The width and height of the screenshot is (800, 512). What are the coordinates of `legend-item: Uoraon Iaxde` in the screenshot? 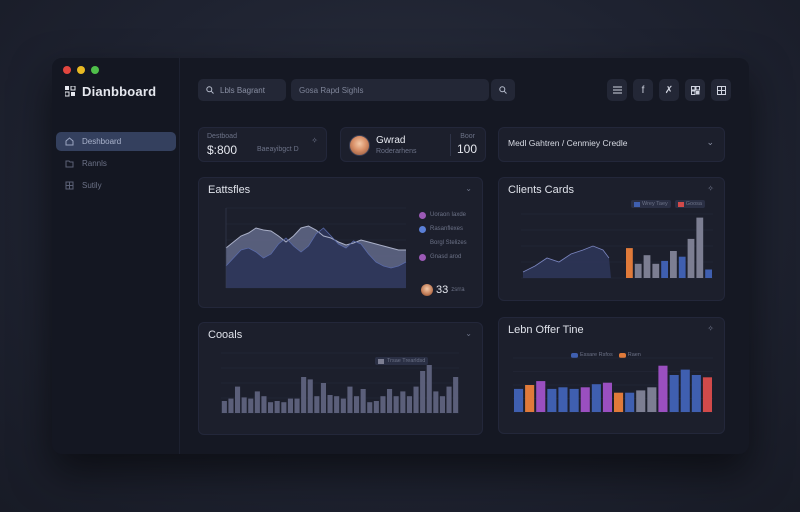 It's located at (450, 215).